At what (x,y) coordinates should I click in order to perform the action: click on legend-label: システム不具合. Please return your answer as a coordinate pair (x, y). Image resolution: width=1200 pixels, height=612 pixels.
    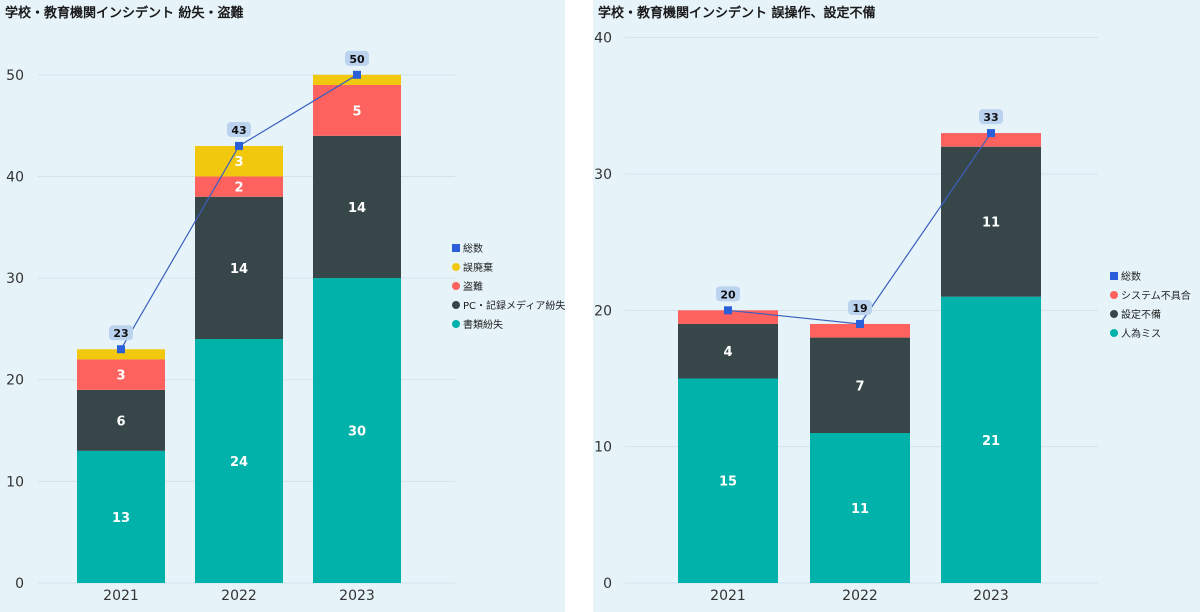
    Looking at the image, I should click on (1156, 296).